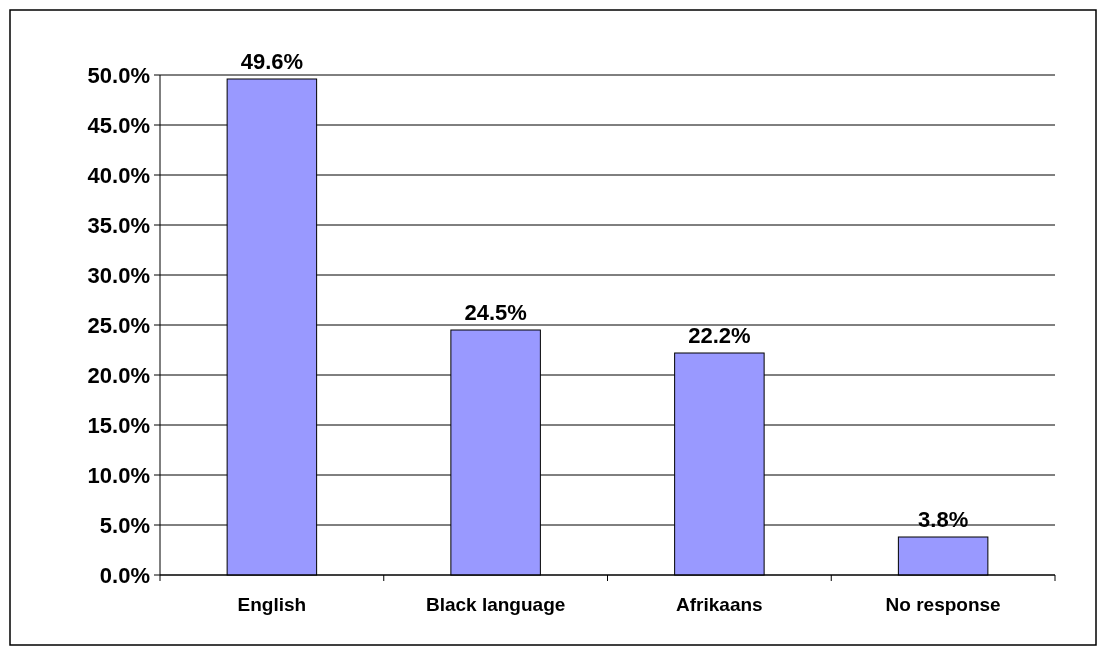  What do you see at coordinates (272, 604) in the screenshot?
I see `x-tick-label: English` at bounding box center [272, 604].